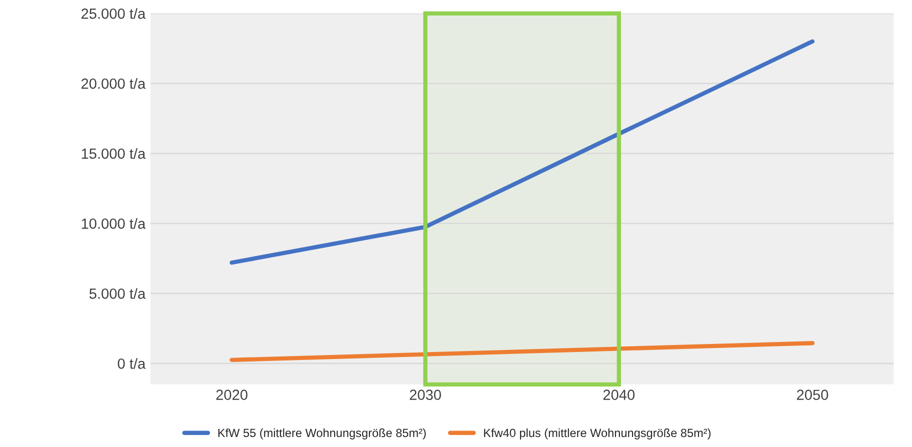 The height and width of the screenshot is (447, 912). I want to click on line-series, so click(522, 351).